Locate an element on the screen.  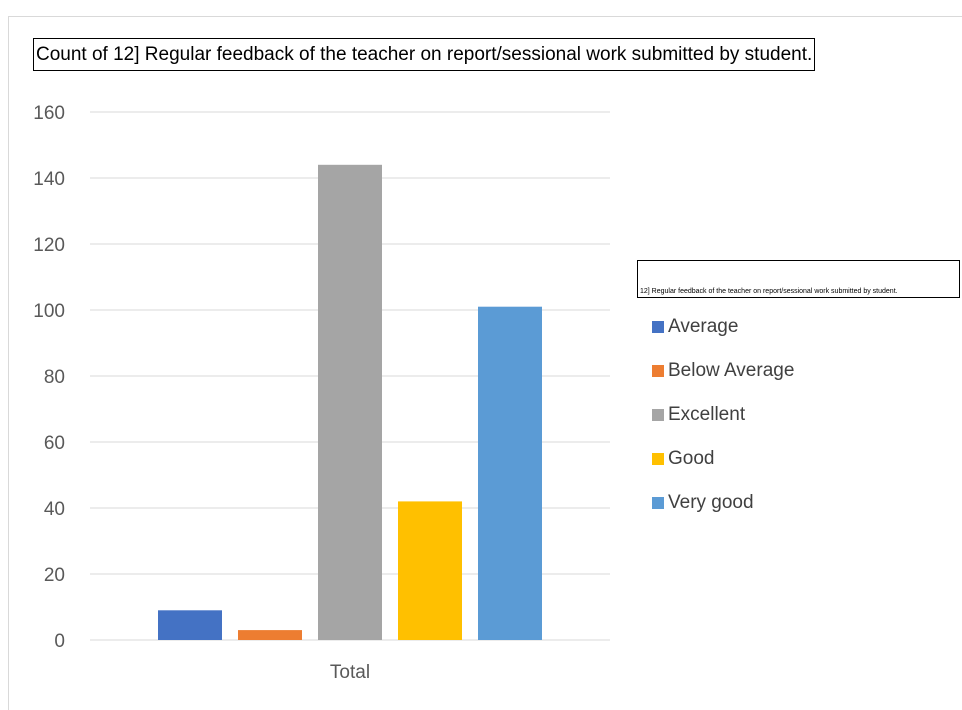
legend-label: Below Average is located at coordinates (731, 370).